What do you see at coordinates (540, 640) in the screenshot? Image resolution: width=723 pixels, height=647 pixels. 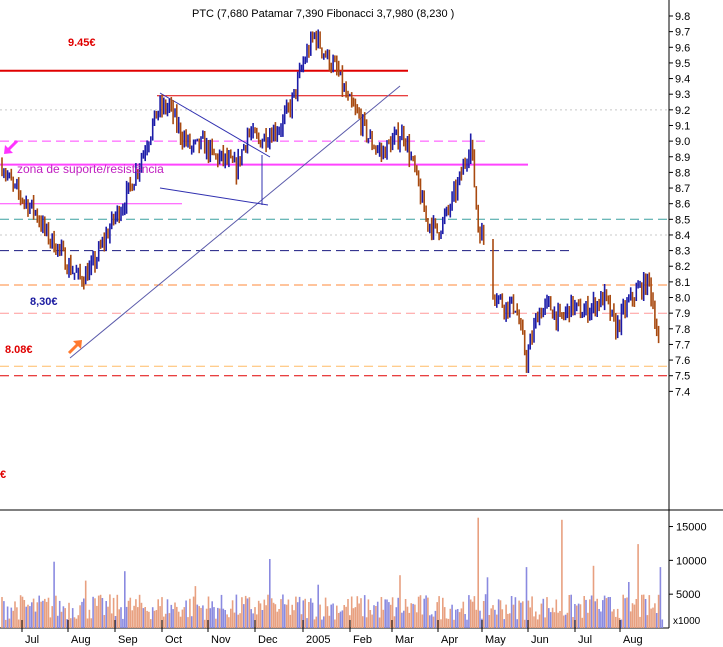 I see `month-tick-label: Jun` at bounding box center [540, 640].